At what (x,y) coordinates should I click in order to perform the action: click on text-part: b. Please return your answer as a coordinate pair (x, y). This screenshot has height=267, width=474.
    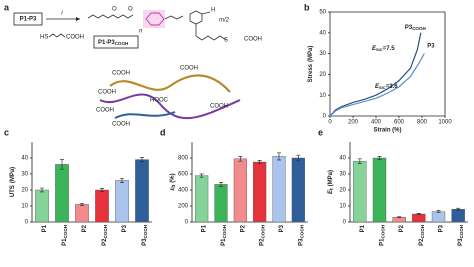
    Looking at the image, I should click on (174, 186).